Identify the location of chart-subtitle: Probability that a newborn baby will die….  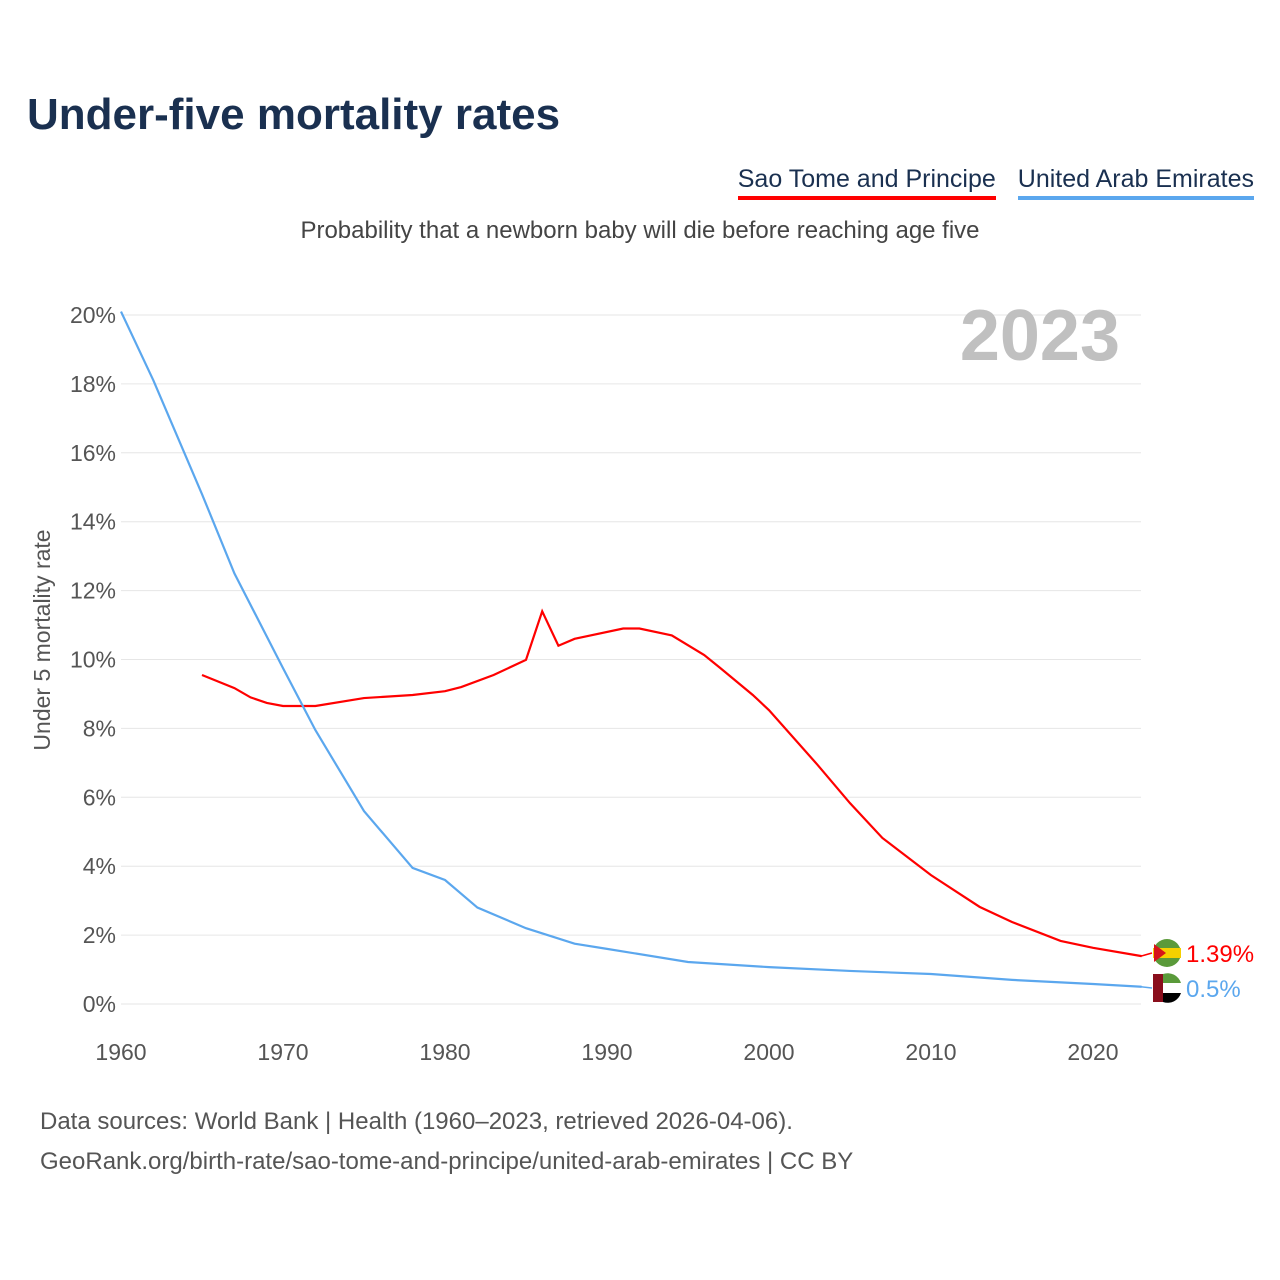
(640, 230).